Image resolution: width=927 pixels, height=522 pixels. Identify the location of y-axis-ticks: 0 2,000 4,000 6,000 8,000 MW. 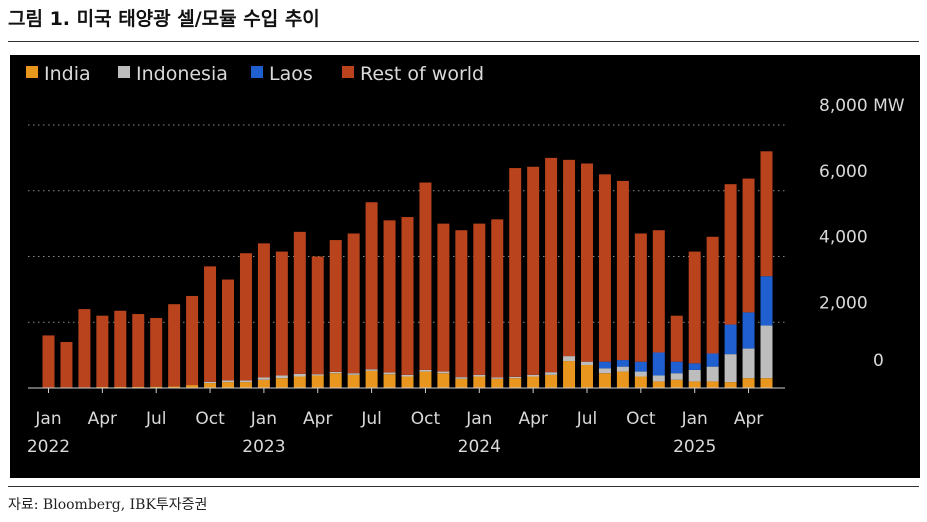
(862, 233).